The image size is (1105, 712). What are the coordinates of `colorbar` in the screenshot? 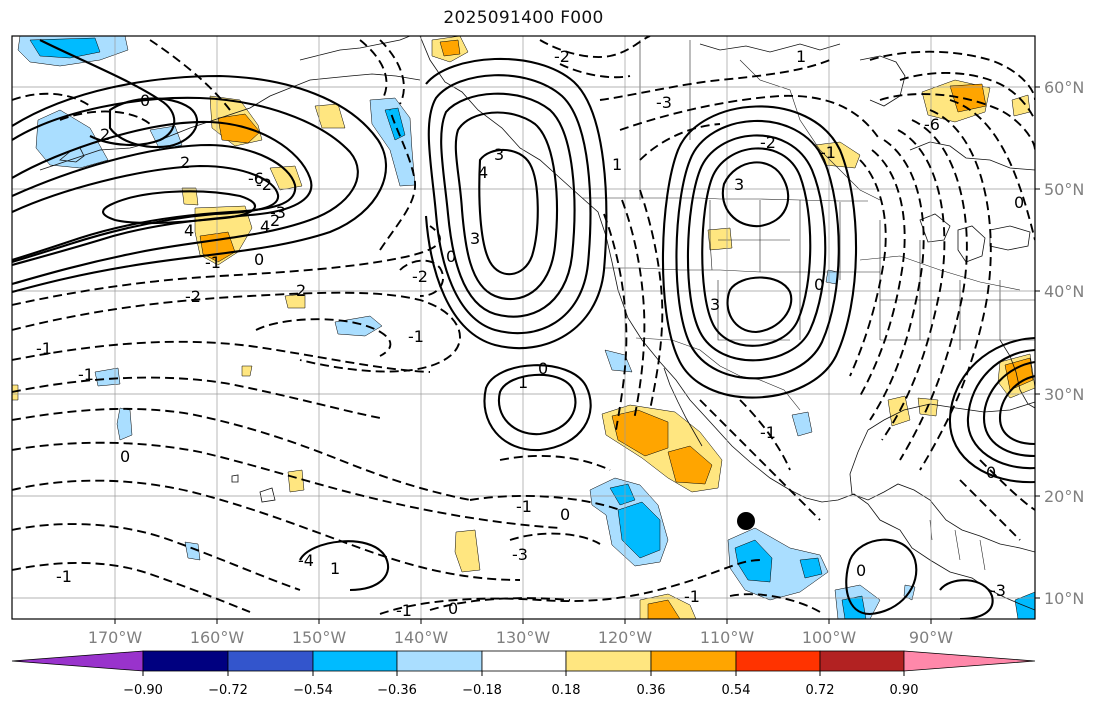 It's located at (523, 661).